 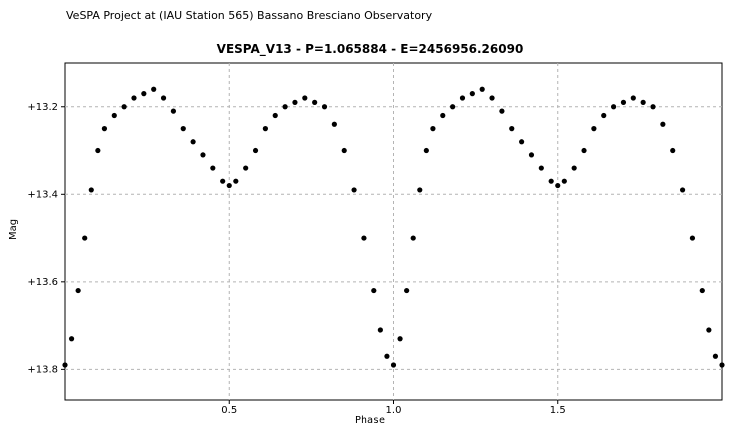 I want to click on x-tick-label: 1.0, so click(x=394, y=410).